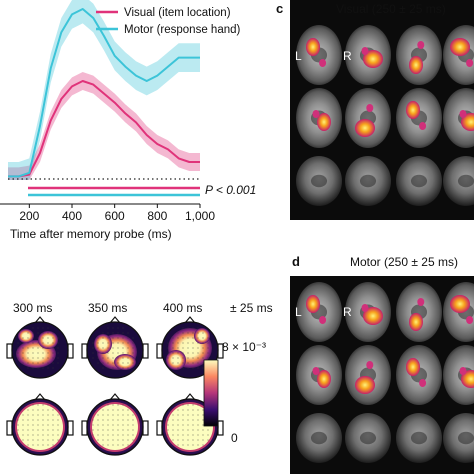  Describe the element at coordinates (72, 216) in the screenshot. I see `x-tick-label-1: 400` at that location.